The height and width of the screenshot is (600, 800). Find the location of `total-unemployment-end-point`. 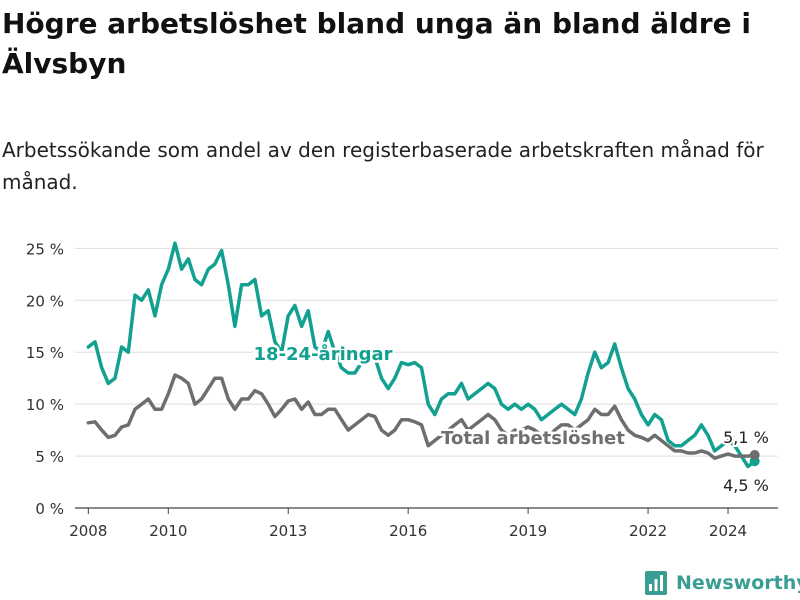

total-unemployment-end-point is located at coordinates (754, 455).